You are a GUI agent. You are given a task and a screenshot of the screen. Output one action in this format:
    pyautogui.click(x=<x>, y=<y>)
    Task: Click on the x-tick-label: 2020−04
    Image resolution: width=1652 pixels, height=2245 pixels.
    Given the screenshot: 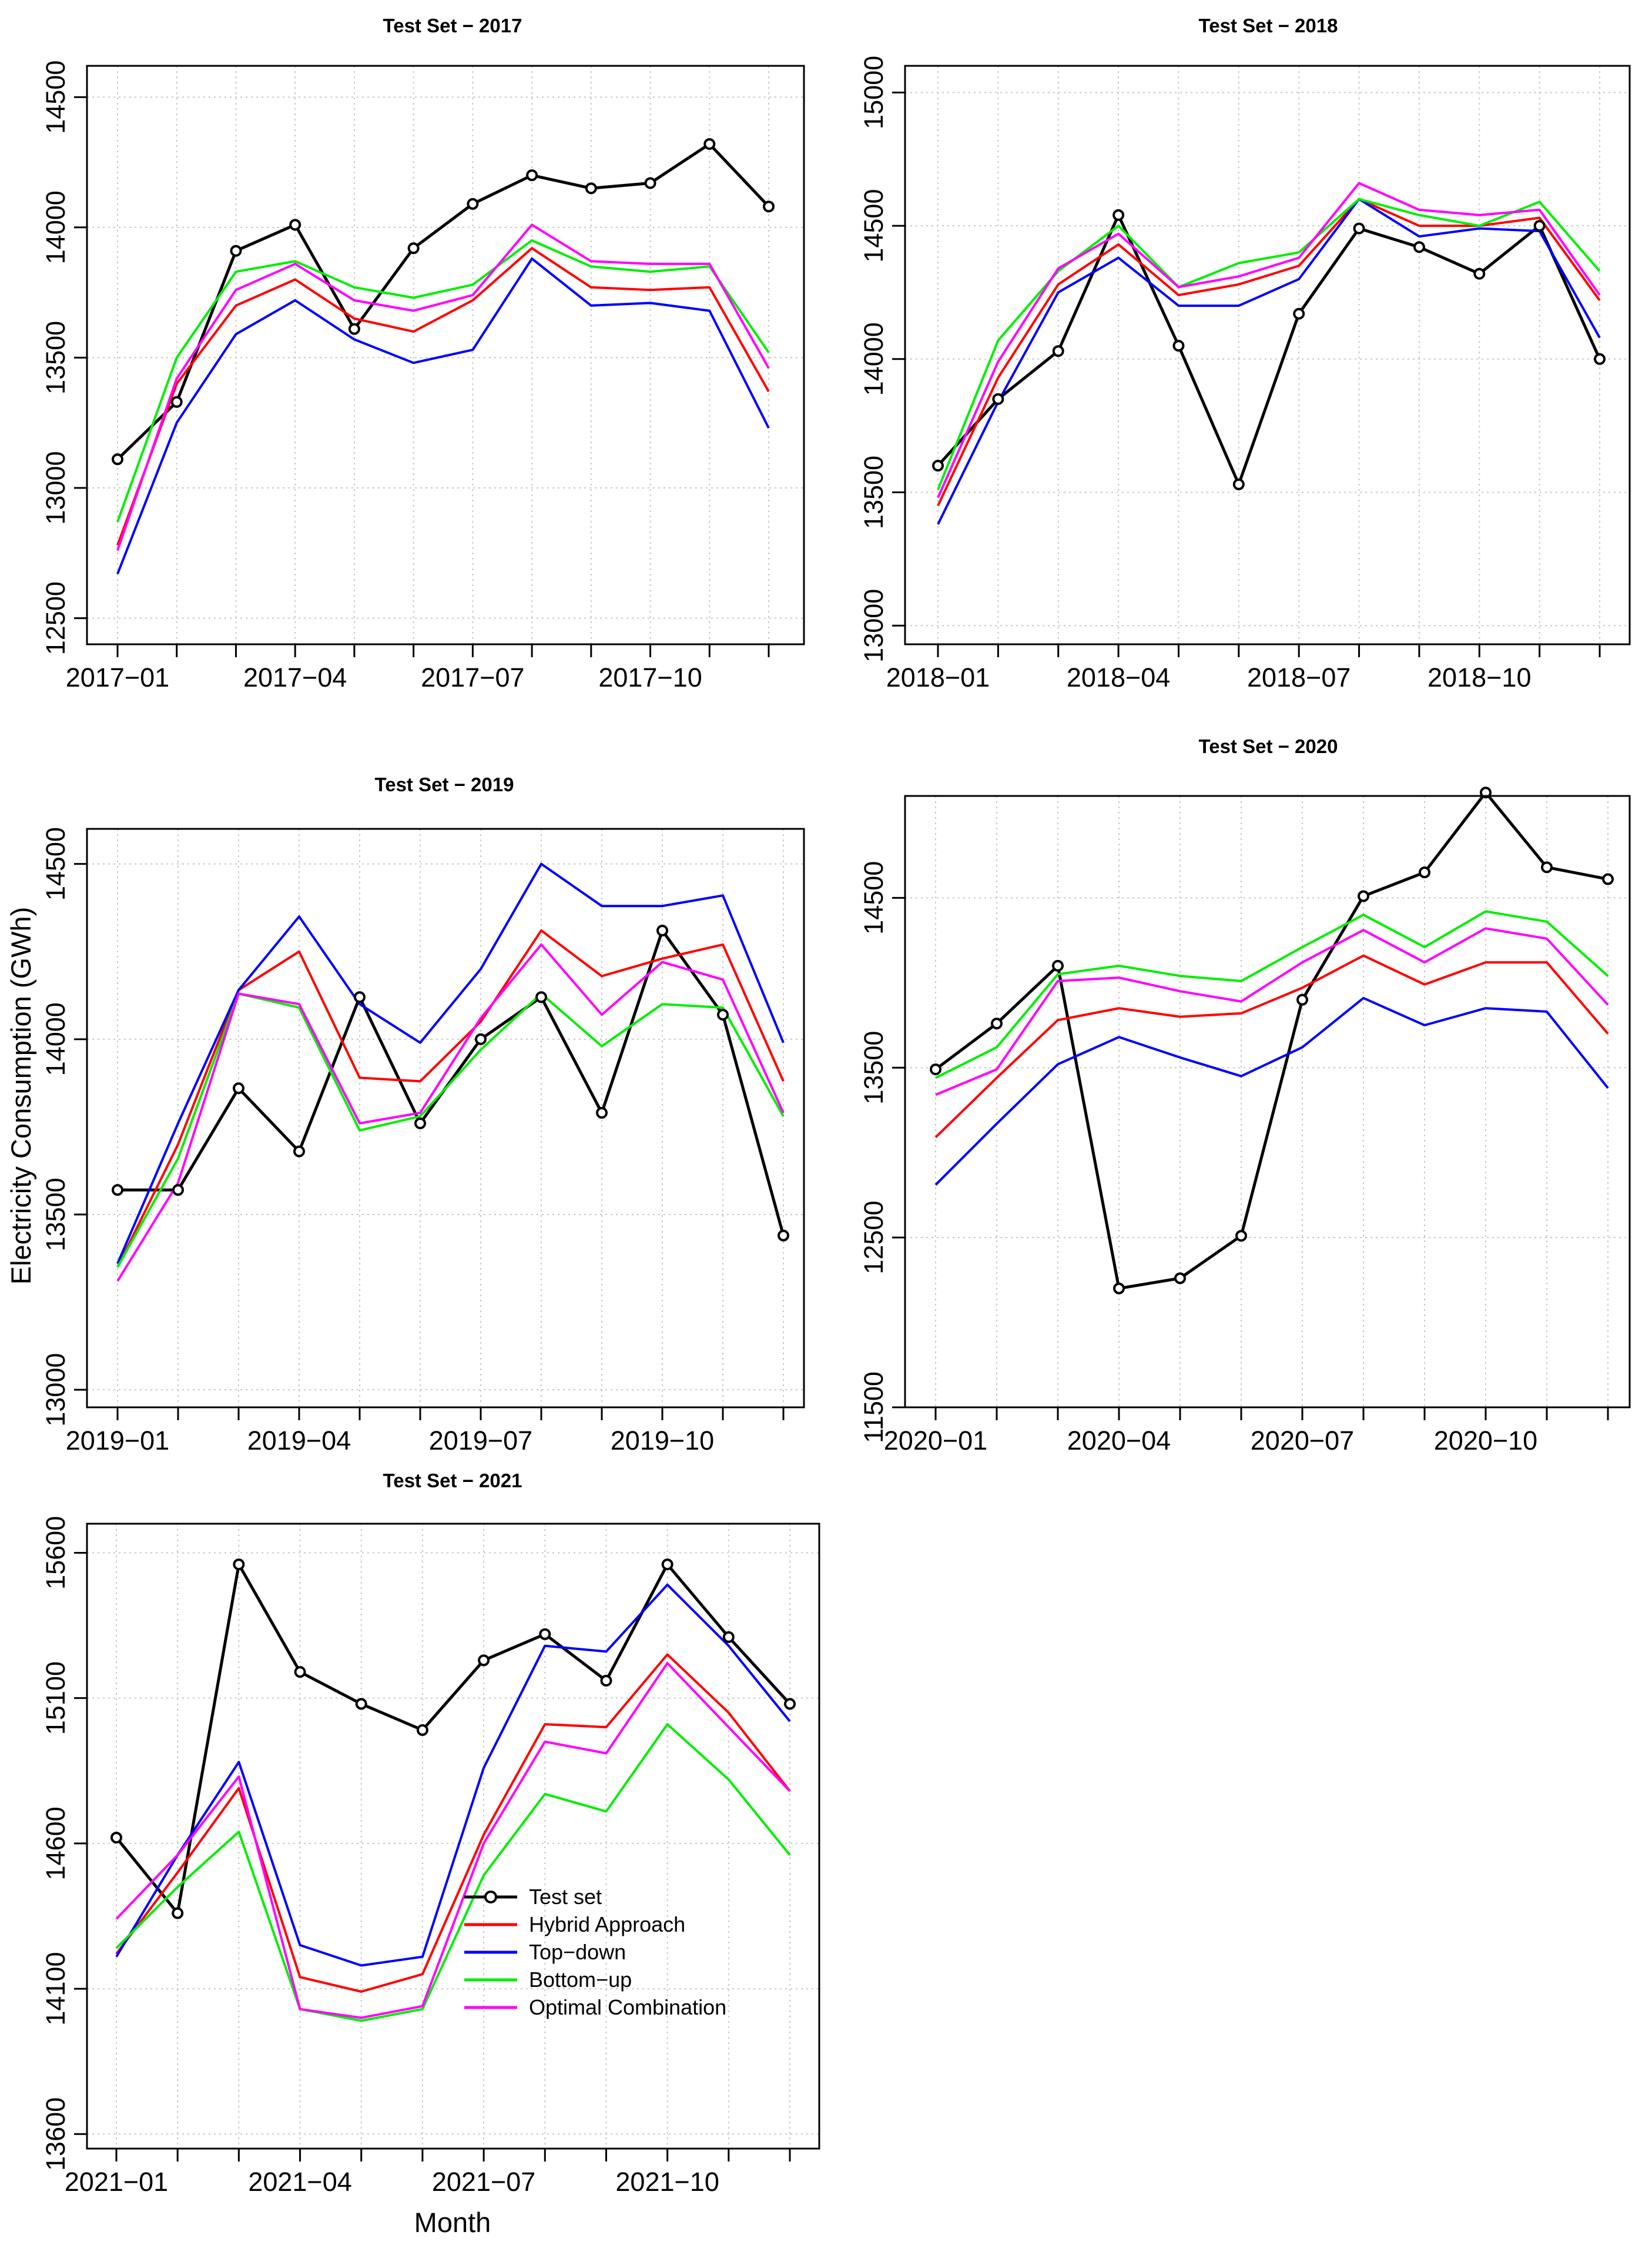 What is the action you would take?
    pyautogui.click(x=1119, y=1441)
    